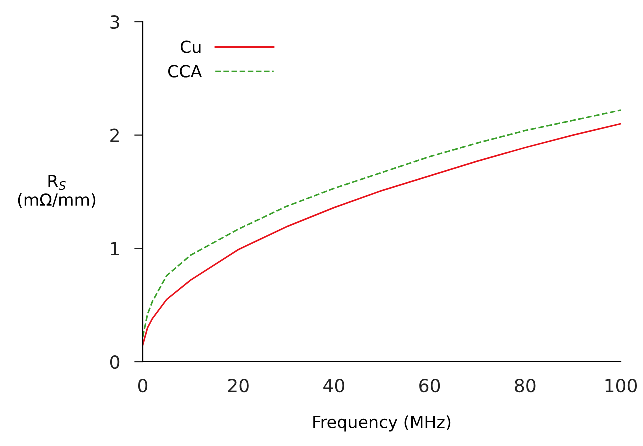 This screenshot has height=446, width=643. What do you see at coordinates (57, 191) in the screenshot?
I see `y-axis-title: R$_{S}$ (mΩ/mm)` at bounding box center [57, 191].